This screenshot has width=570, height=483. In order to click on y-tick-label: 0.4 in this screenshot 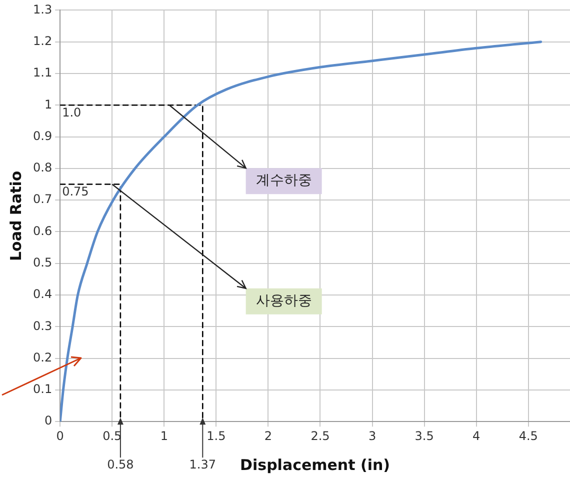, I will do `click(42, 294)`.